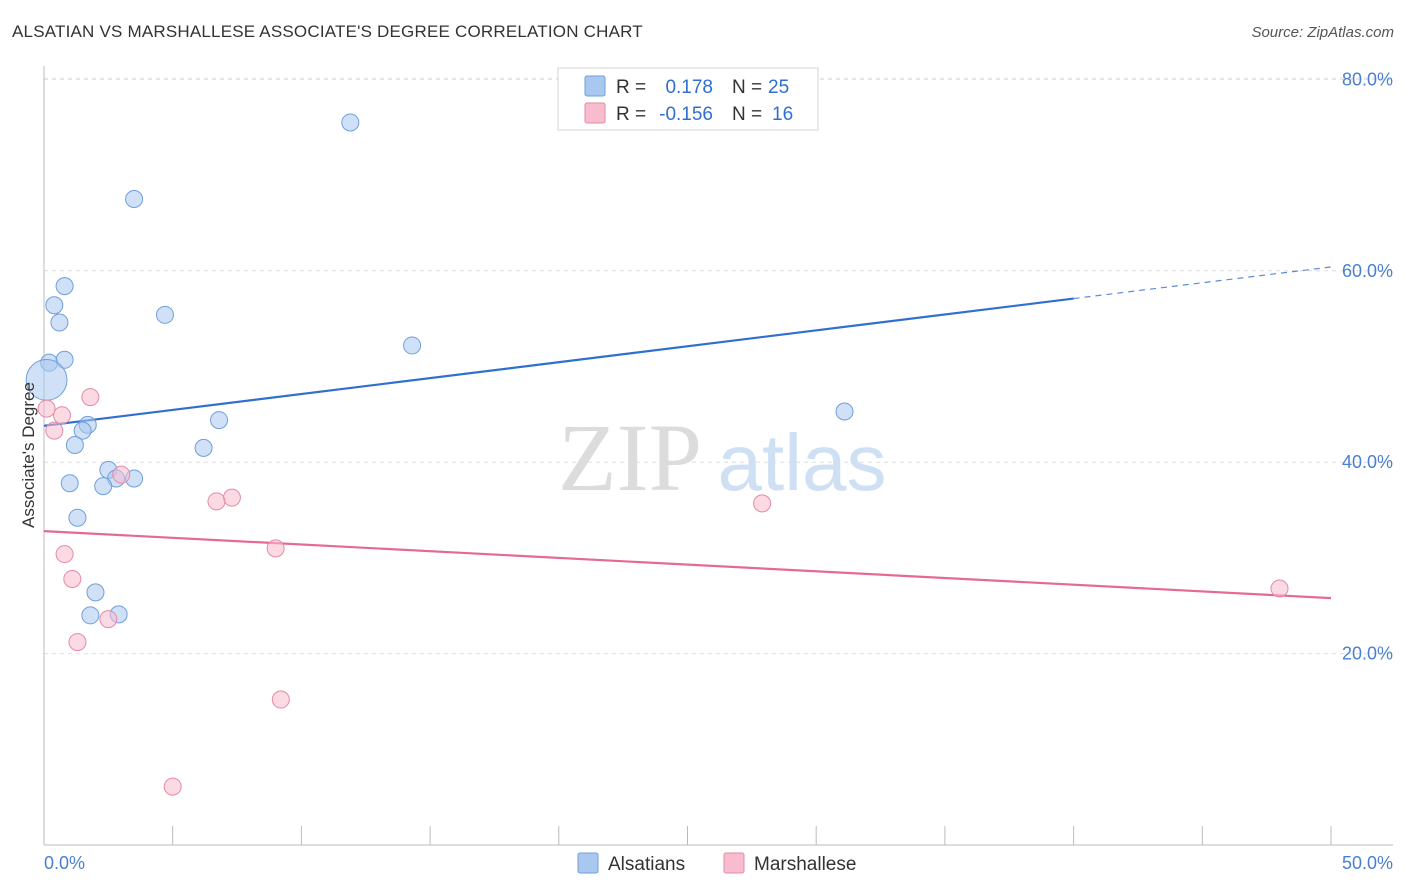  I want to click on y-axis-label: Associate's Degree, so click(28, 455).